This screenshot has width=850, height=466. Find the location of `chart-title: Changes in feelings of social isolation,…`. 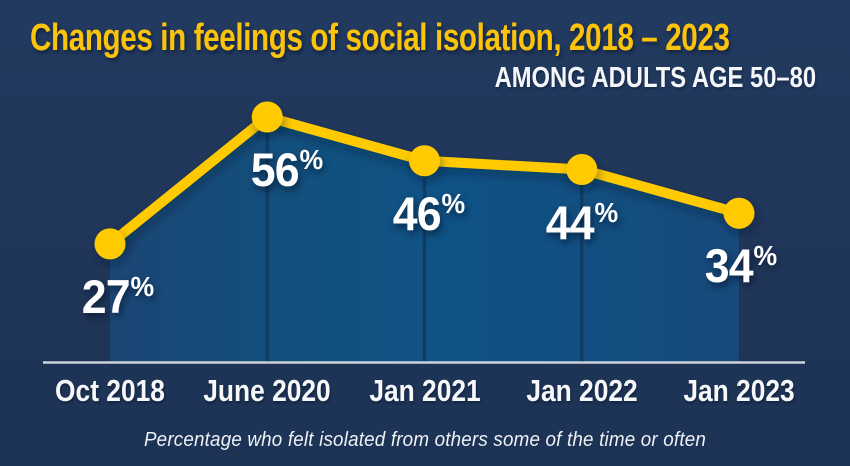

chart-title: Changes in feelings of social isolation,… is located at coordinates (380, 38).